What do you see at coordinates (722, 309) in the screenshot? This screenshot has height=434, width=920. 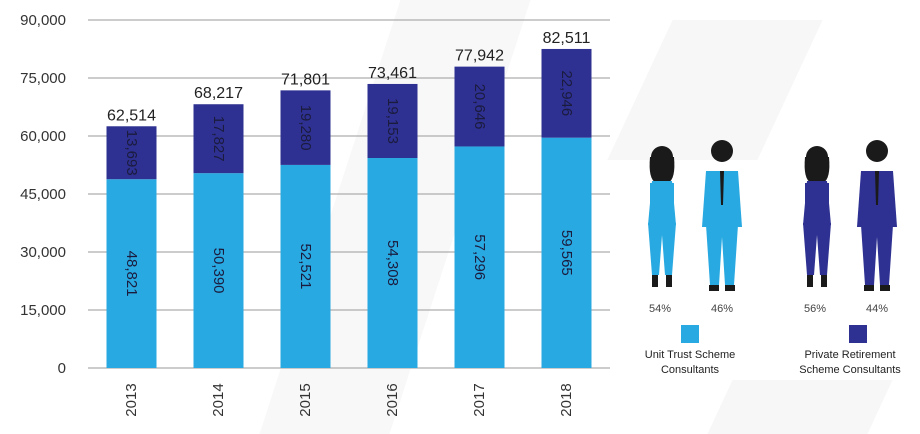 I see `unit-trust-male-percent: 46%` at bounding box center [722, 309].